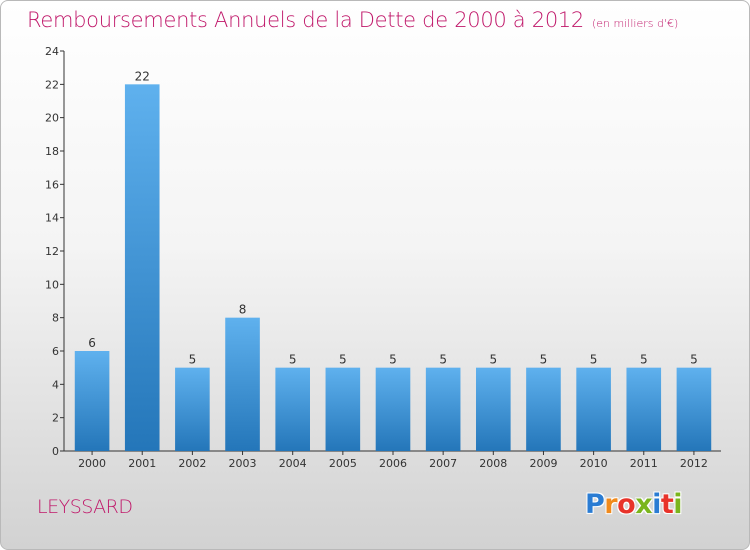  What do you see at coordinates (644, 504) in the screenshot?
I see `logo-letter: x` at bounding box center [644, 504].